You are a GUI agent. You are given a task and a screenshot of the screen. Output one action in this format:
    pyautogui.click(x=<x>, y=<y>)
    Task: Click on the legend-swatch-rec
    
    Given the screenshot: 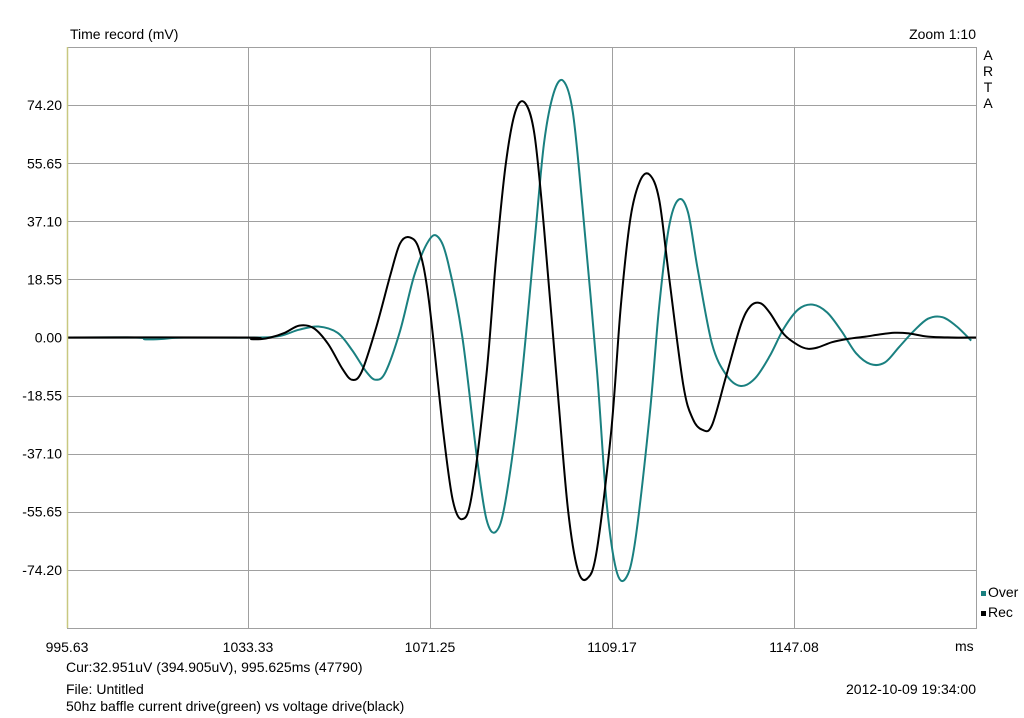 What is the action you would take?
    pyautogui.click(x=983, y=613)
    